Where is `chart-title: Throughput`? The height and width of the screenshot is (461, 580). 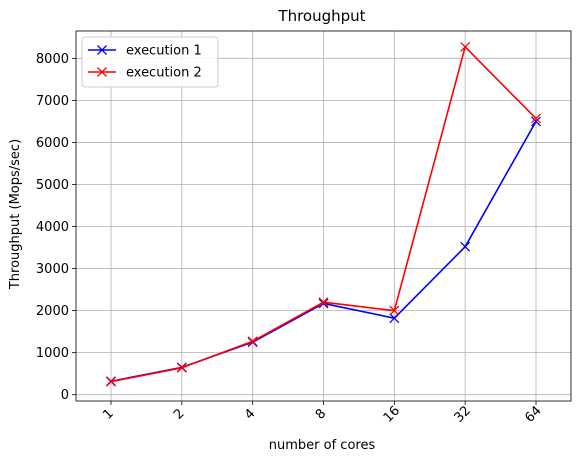
chart-title: Throughput is located at coordinates (321, 16).